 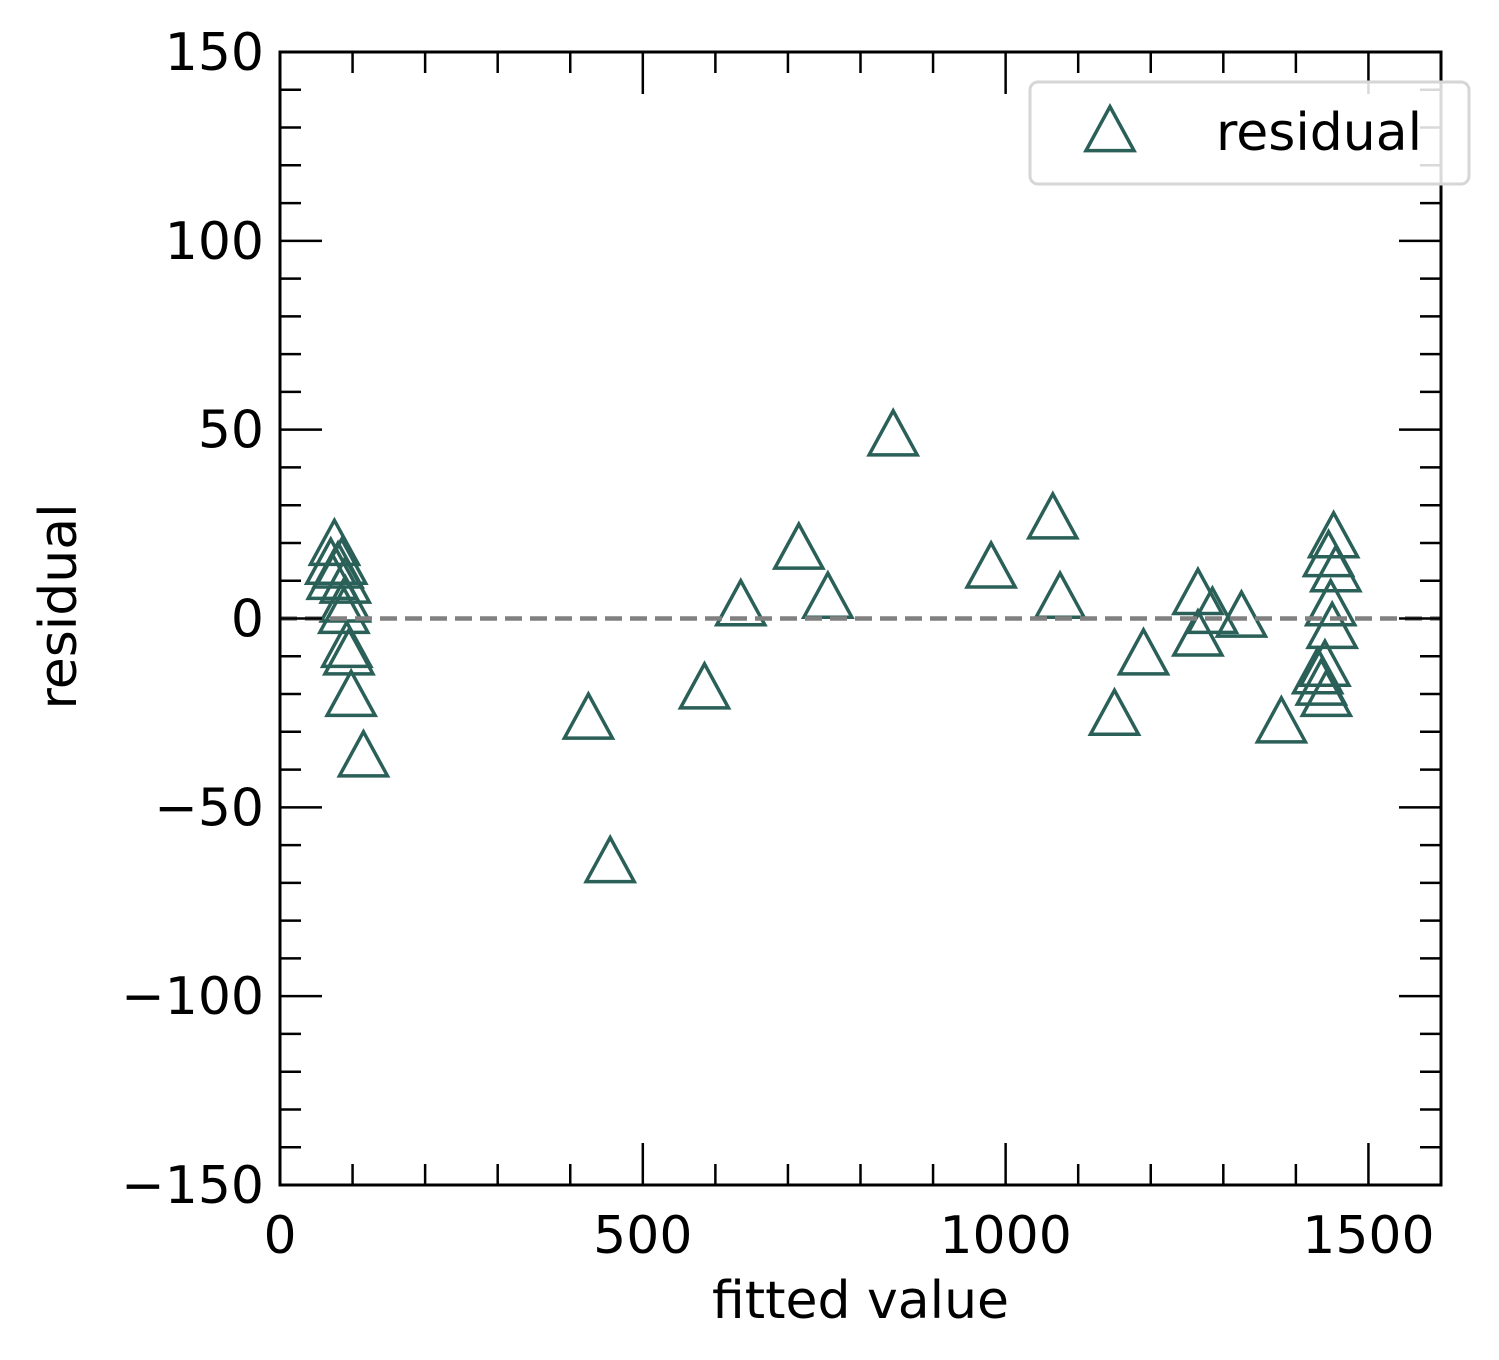 I want to click on x-axis-label: fitted value, so click(x=860, y=1301).